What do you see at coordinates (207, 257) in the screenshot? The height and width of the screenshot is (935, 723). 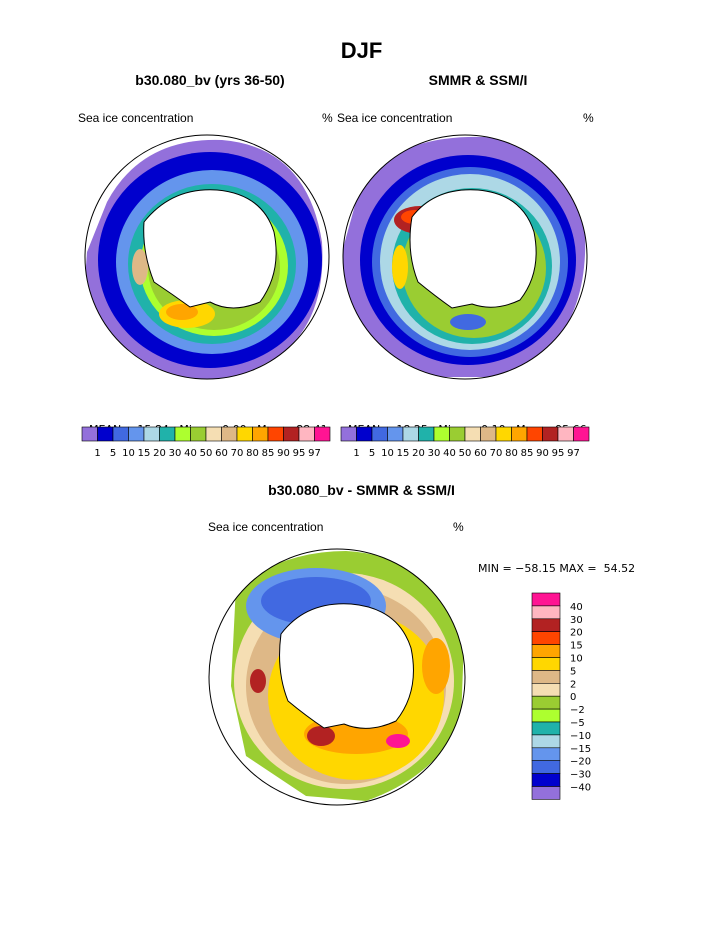 I see `panel-1-polar-map` at bounding box center [207, 257].